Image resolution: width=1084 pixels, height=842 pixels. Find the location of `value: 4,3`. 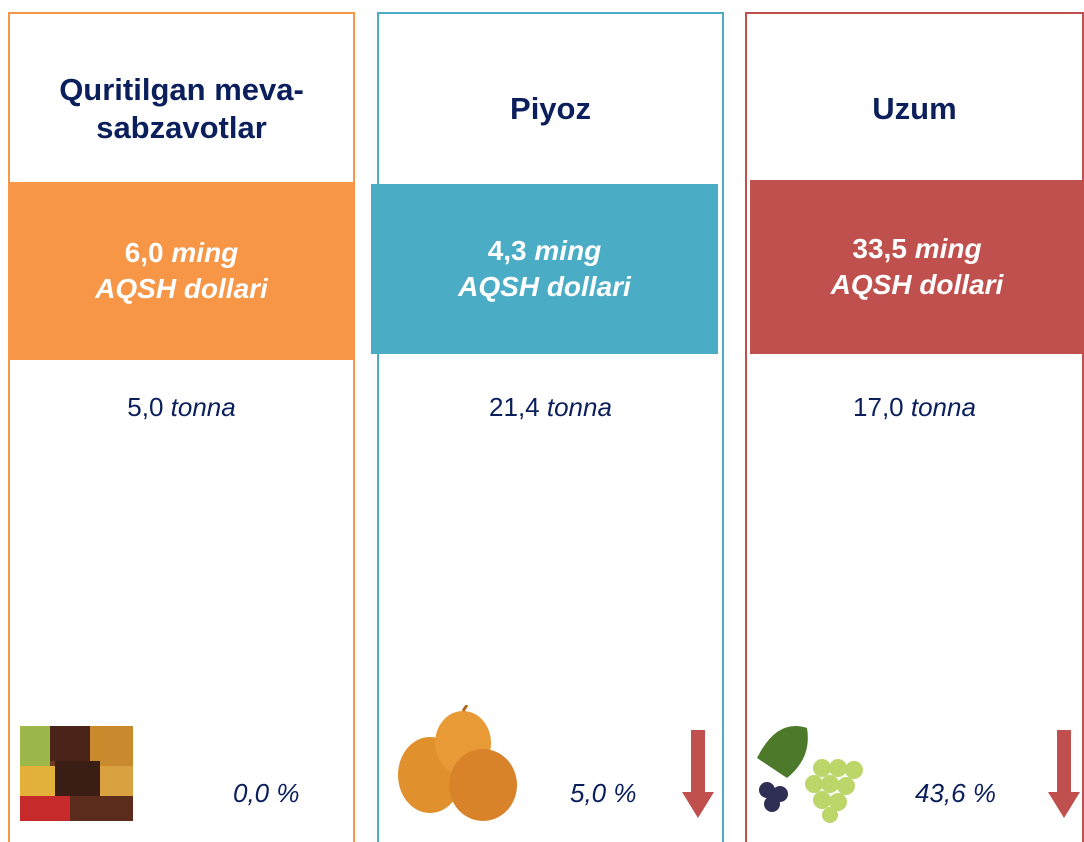

value: 4,3 is located at coordinates (507, 250).